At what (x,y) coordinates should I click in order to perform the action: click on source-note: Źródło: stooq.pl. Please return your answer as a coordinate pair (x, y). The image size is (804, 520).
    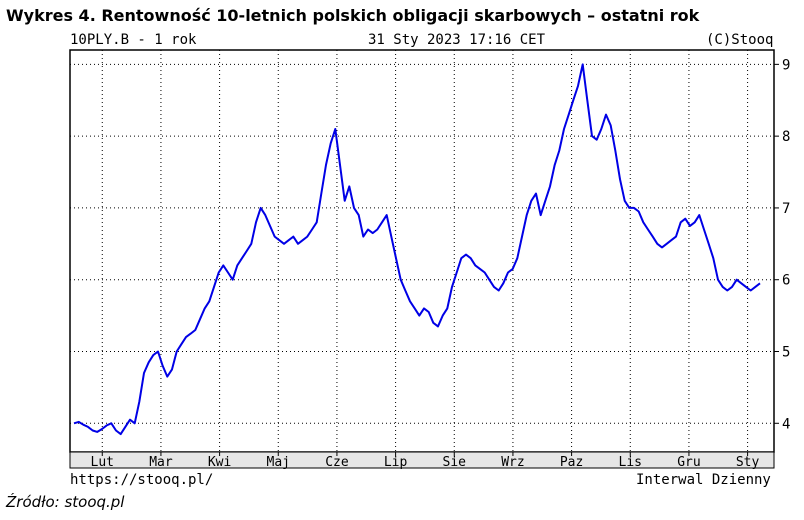
    Looking at the image, I should click on (65, 502).